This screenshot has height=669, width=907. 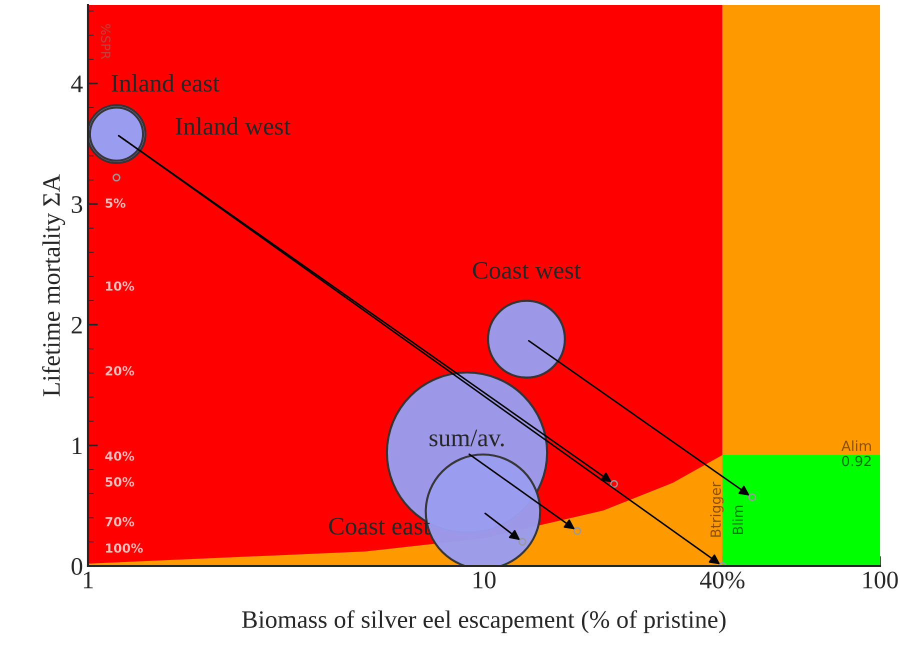 What do you see at coordinates (124, 548) in the screenshot?
I see `annotation: 100%` at bounding box center [124, 548].